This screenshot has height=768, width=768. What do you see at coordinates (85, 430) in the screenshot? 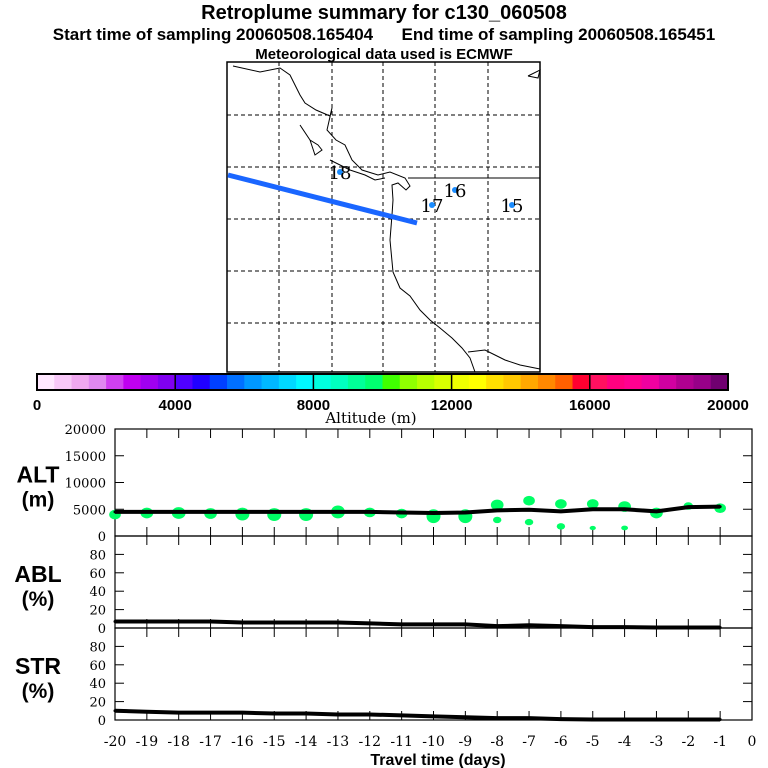
I see `y-tick-label: 20000` at bounding box center [85, 430].